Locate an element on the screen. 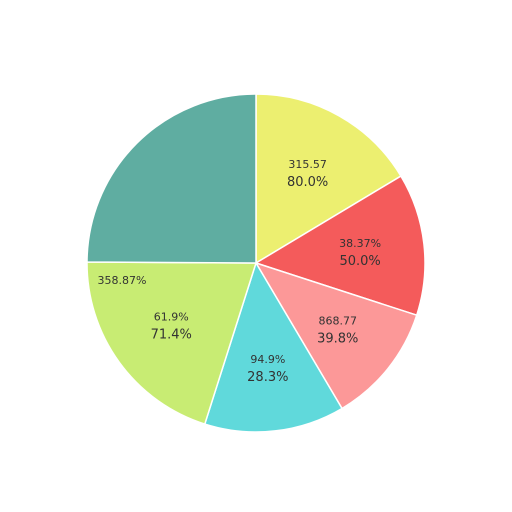  slice-4-bottom-label: 28.3% is located at coordinates (267, 377).